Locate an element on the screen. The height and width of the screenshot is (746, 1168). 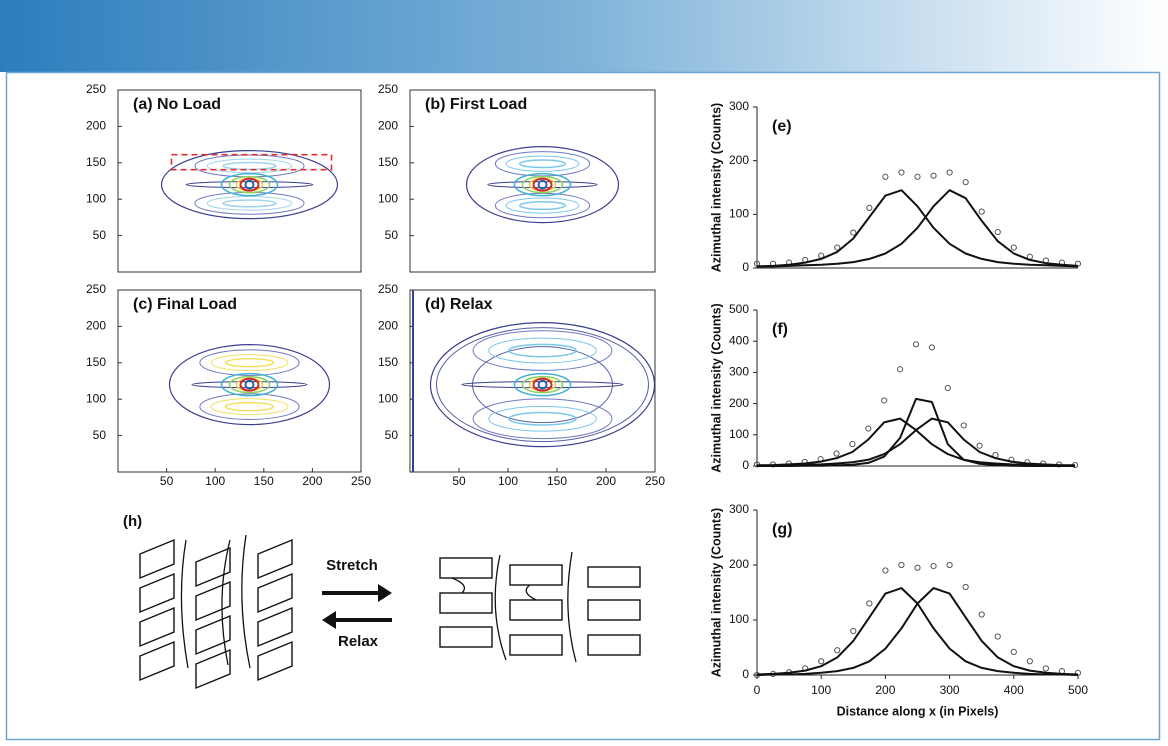
x-tick-label: 0 is located at coordinates (757, 690).